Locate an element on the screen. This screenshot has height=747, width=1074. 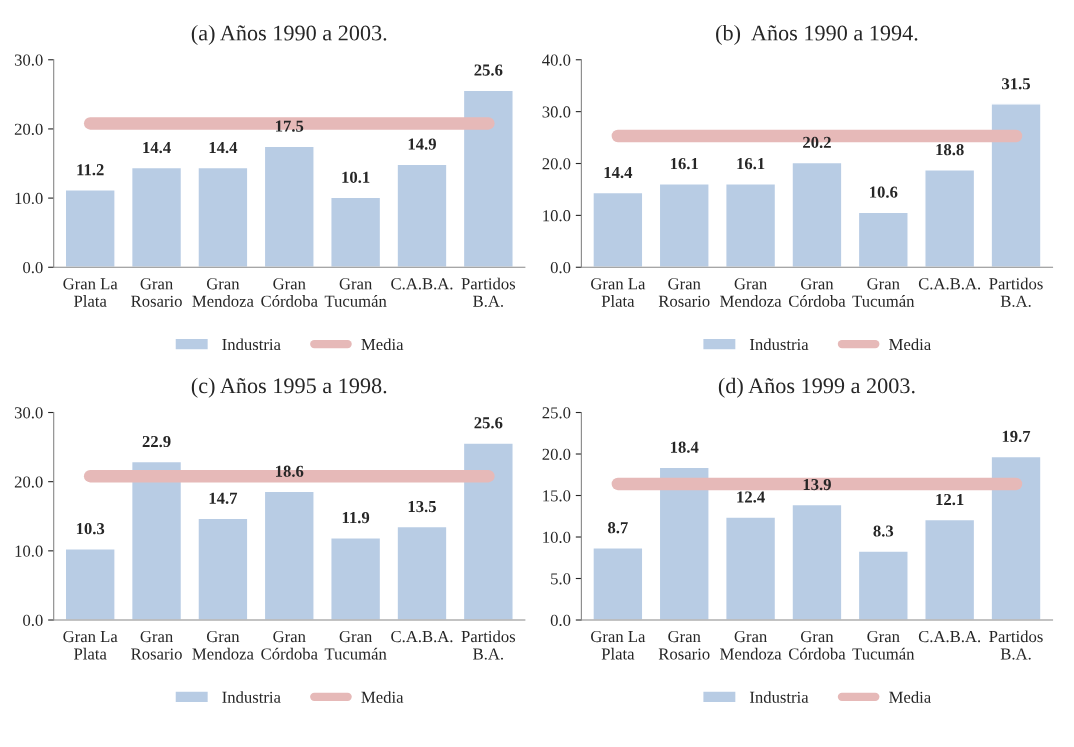
data-label: 11.9 is located at coordinates (356, 518).